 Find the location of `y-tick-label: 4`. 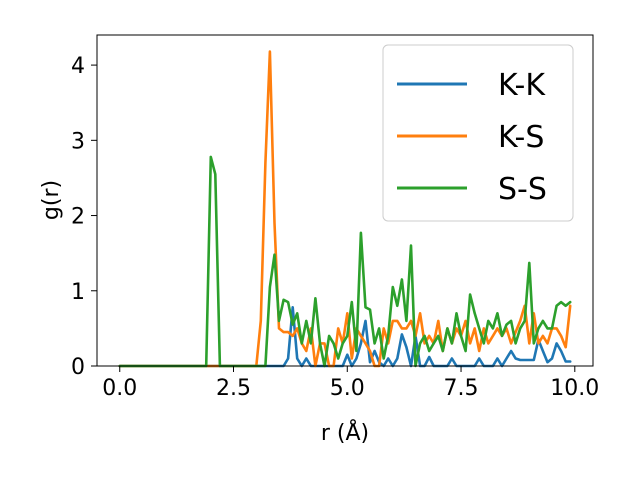

y-tick-label: 4 is located at coordinates (78, 66).